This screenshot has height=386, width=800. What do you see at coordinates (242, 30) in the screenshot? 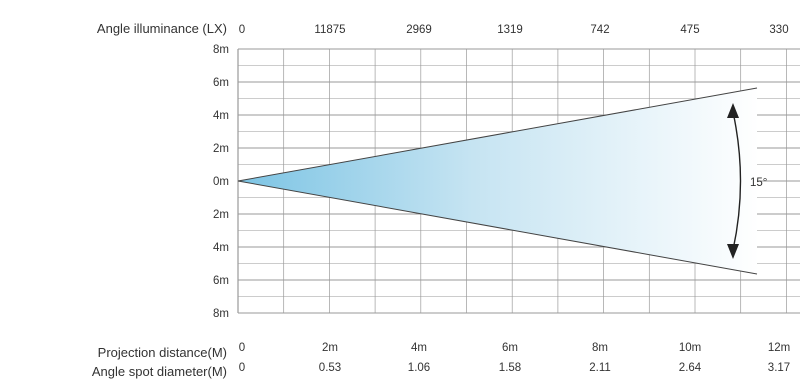
I see `illuminance-value: 0` at bounding box center [242, 30].